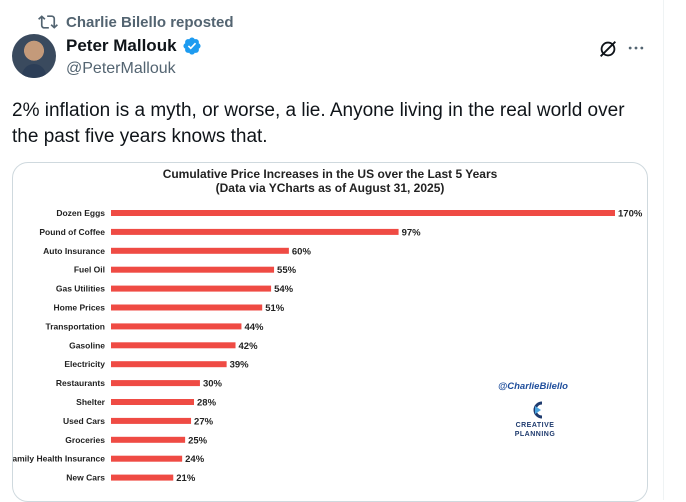 This screenshot has height=502, width=686. What do you see at coordinates (636, 48) in the screenshot?
I see `more-options-icon` at bounding box center [636, 48].